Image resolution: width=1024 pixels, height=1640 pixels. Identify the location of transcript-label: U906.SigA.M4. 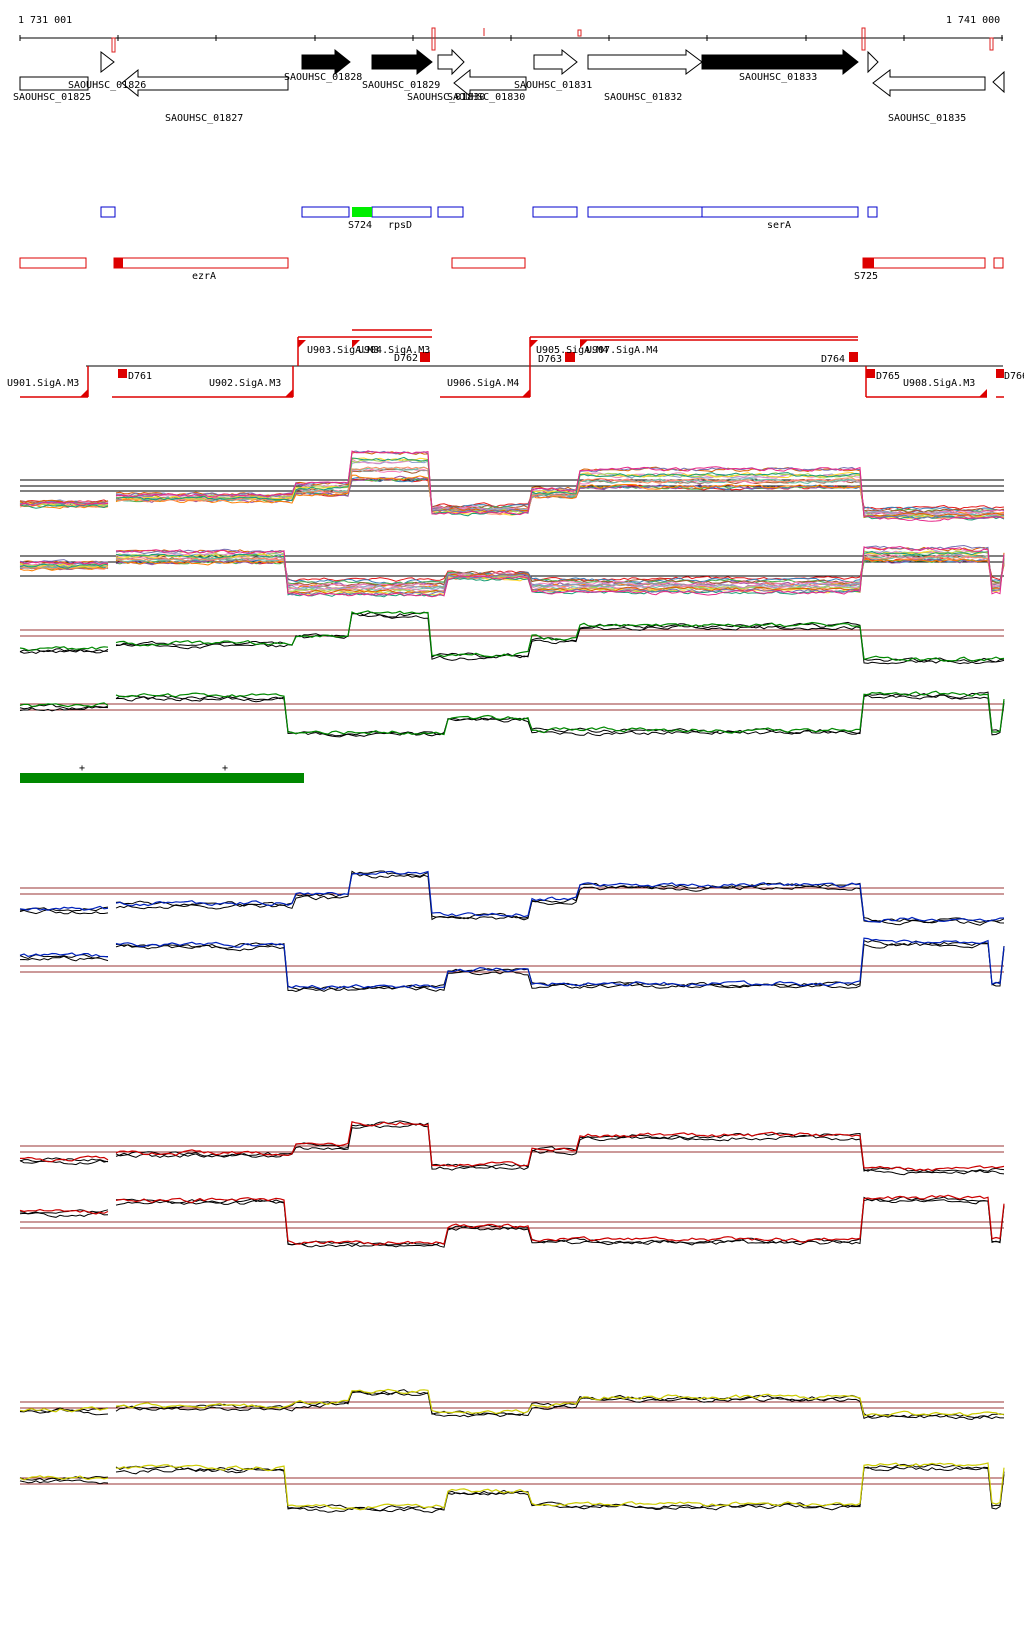
(483, 383).